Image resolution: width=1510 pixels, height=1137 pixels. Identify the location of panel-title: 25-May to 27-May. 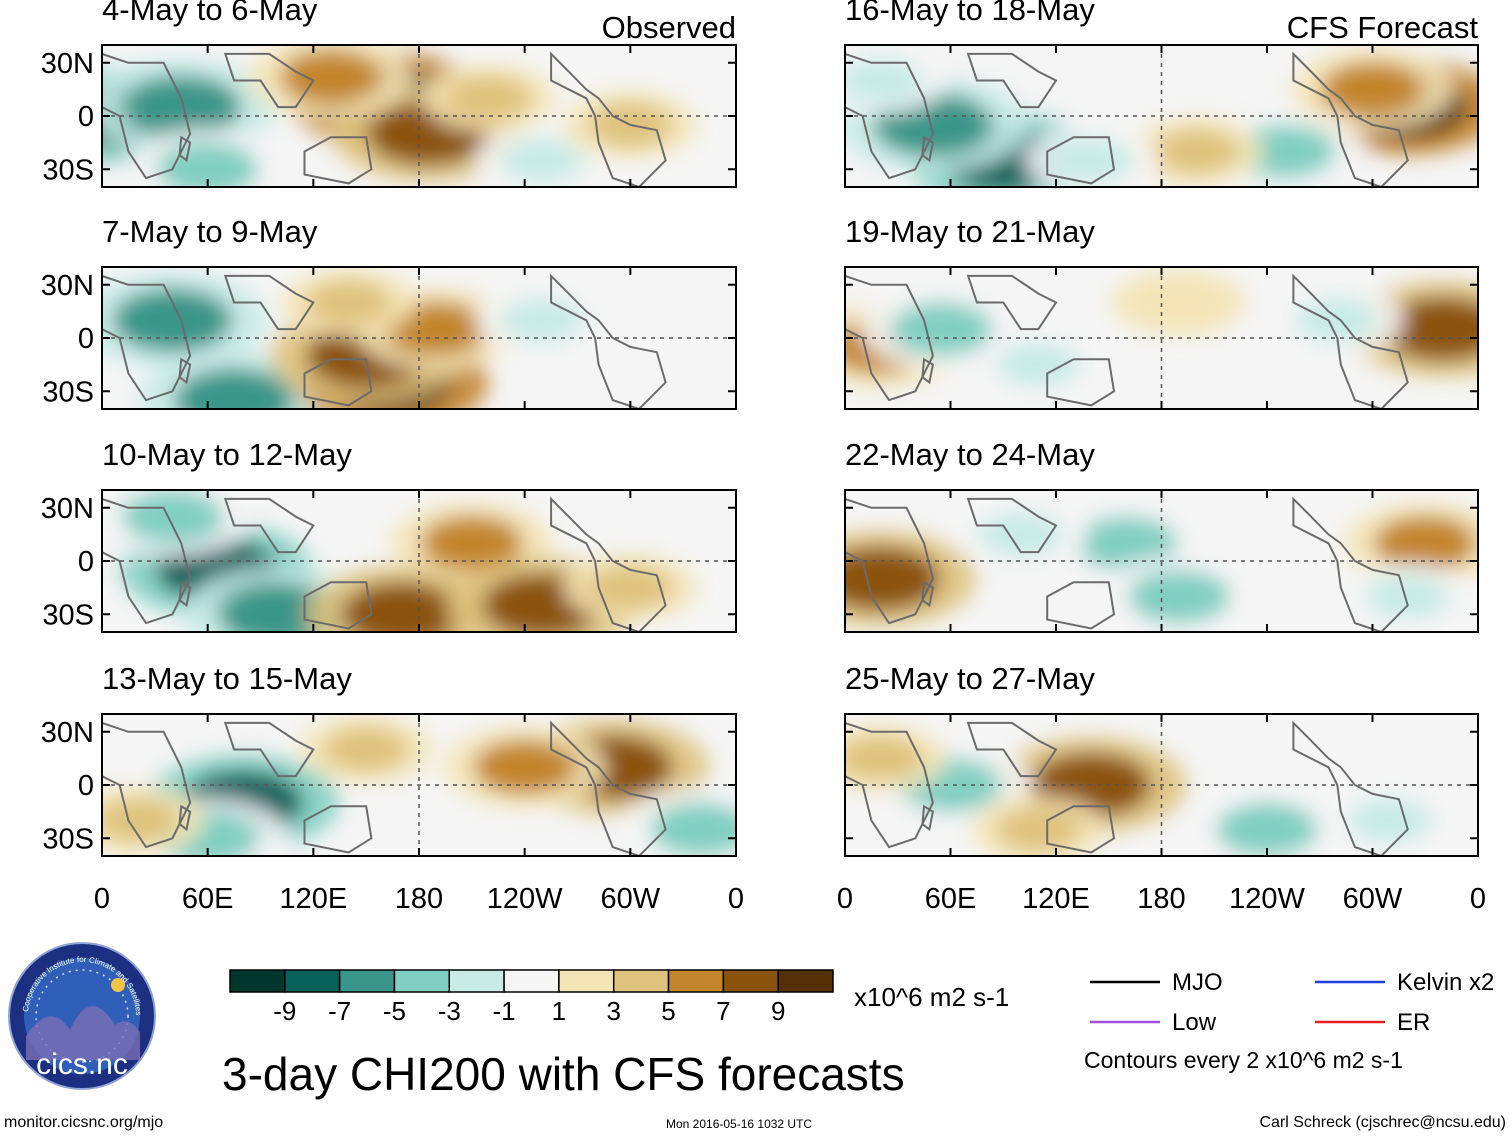
(970, 678).